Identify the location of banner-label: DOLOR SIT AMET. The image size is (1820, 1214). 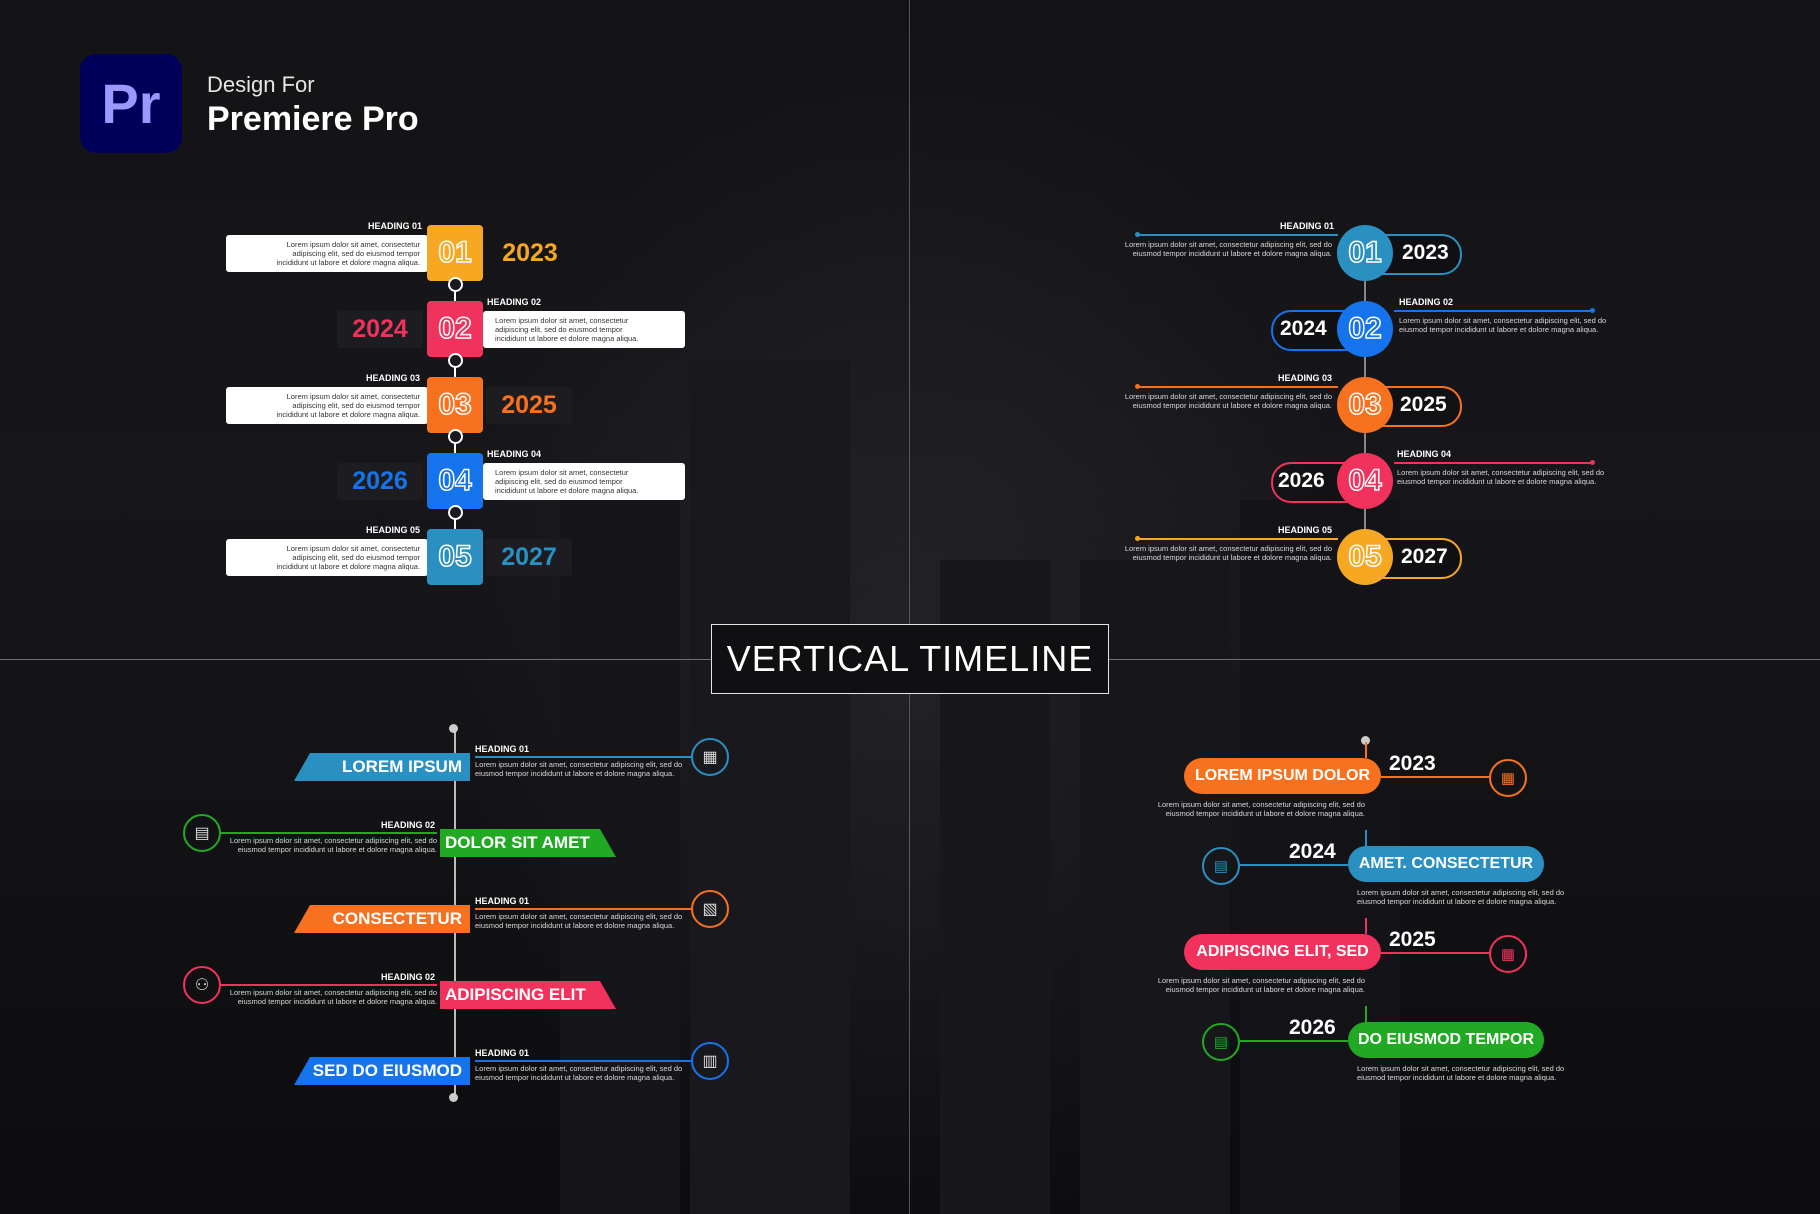
(528, 843).